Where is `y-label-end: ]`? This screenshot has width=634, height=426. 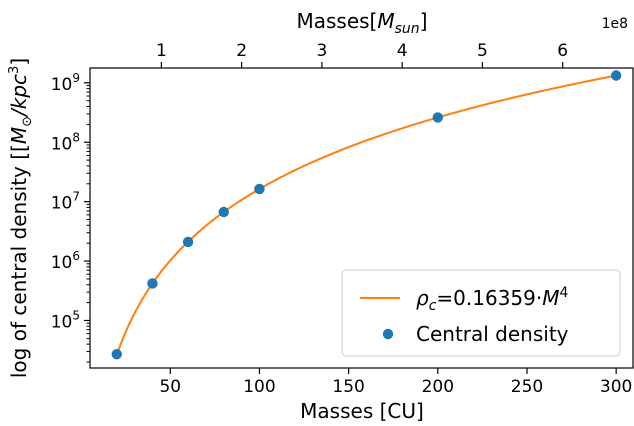 y-label-end: ] is located at coordinates (19, 62).